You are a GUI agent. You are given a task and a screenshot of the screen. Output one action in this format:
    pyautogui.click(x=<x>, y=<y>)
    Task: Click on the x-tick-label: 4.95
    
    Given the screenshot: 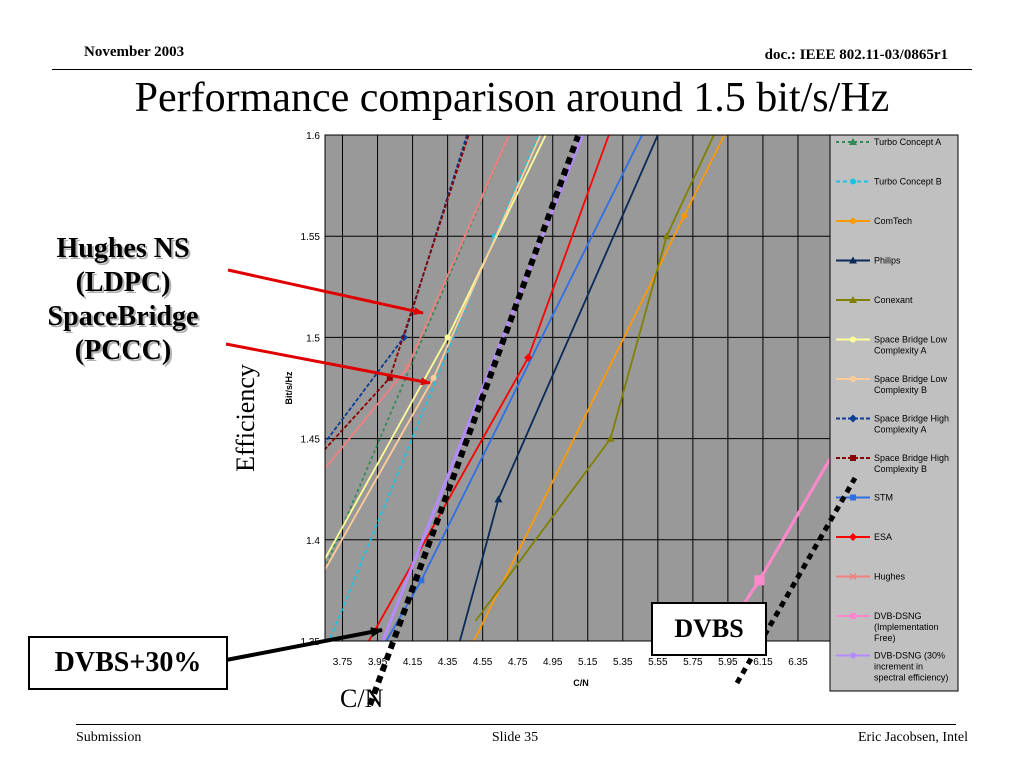 What is the action you would take?
    pyautogui.click(x=553, y=662)
    